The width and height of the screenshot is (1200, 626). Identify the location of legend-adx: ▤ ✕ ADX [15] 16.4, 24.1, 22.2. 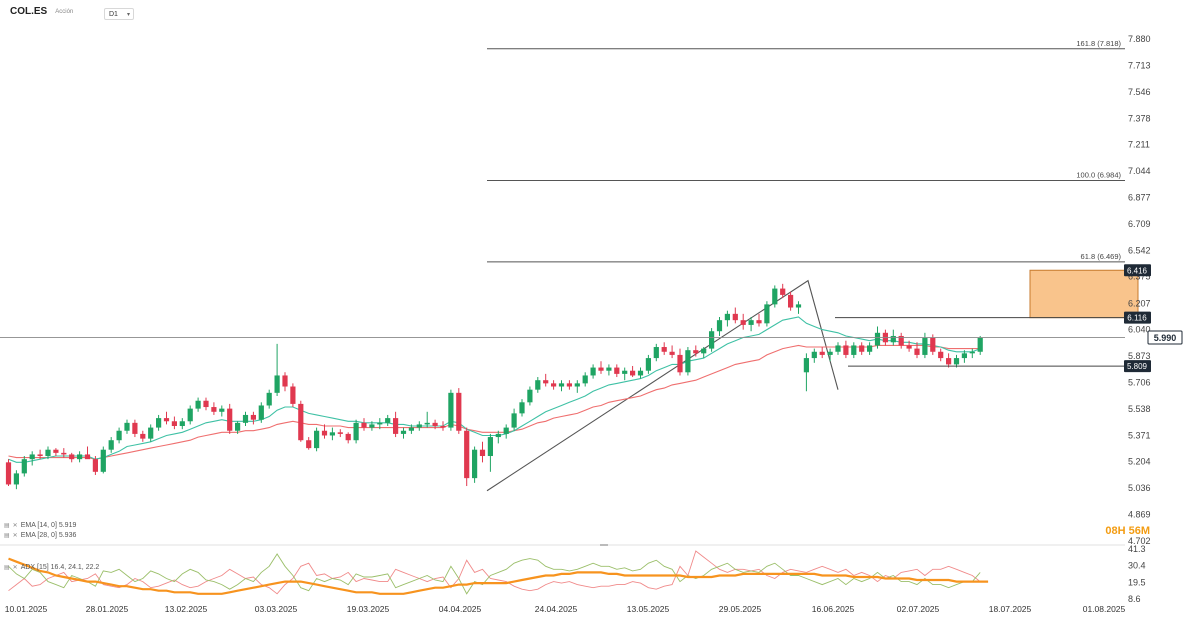
(51, 567).